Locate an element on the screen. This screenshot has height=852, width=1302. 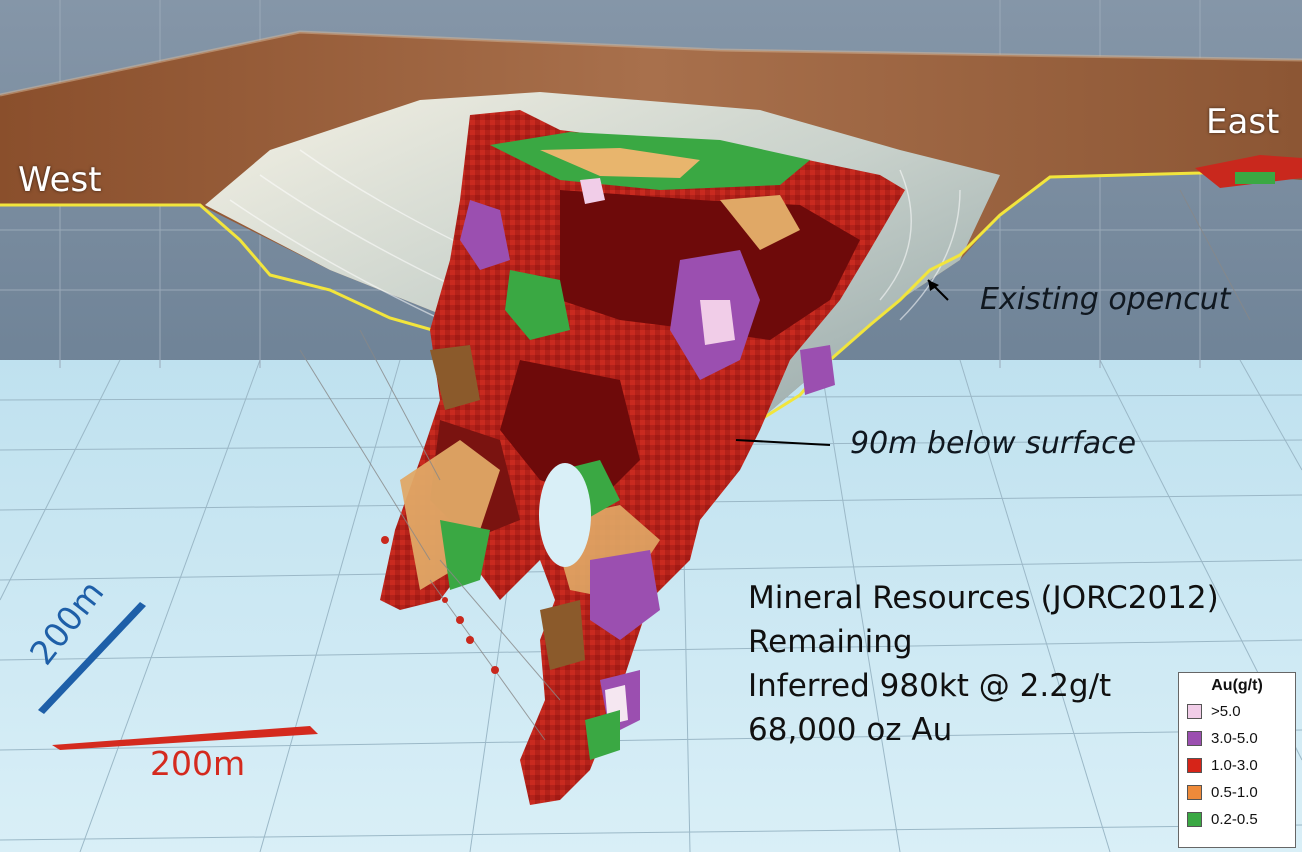
legend-label: 0.5-1.0 is located at coordinates (1234, 792).